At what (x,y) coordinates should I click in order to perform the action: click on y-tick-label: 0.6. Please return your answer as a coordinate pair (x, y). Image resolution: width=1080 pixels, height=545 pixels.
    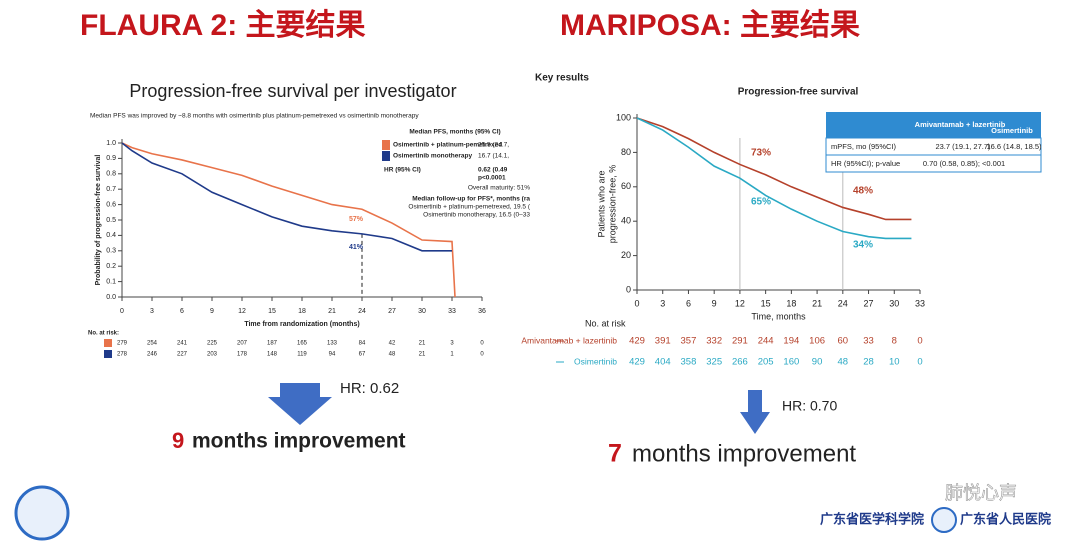
    Looking at the image, I should click on (111, 204).